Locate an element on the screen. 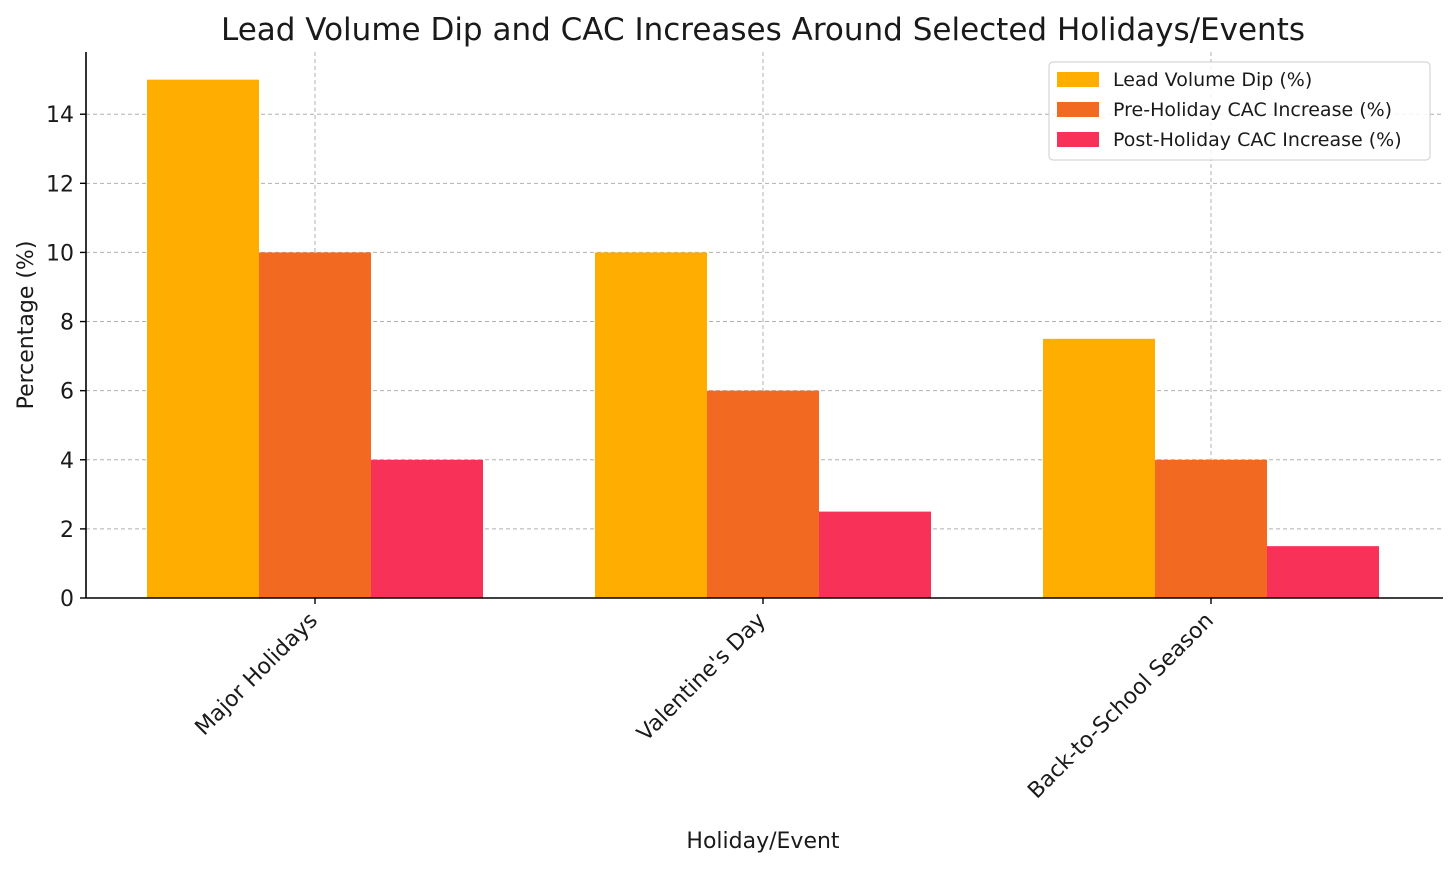 The height and width of the screenshot is (872, 1456). legend-label: Lead Volume Dip (%) is located at coordinates (1212, 80).